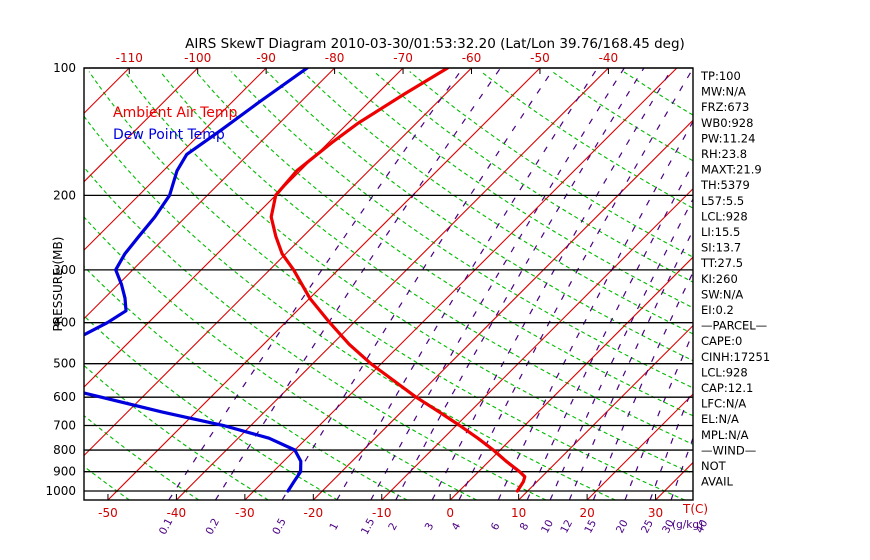 This screenshot has width=870, height=560. What do you see at coordinates (590, 526) in the screenshot?
I see `mixing-ratio-tick-label: 15` at bounding box center [590, 526].